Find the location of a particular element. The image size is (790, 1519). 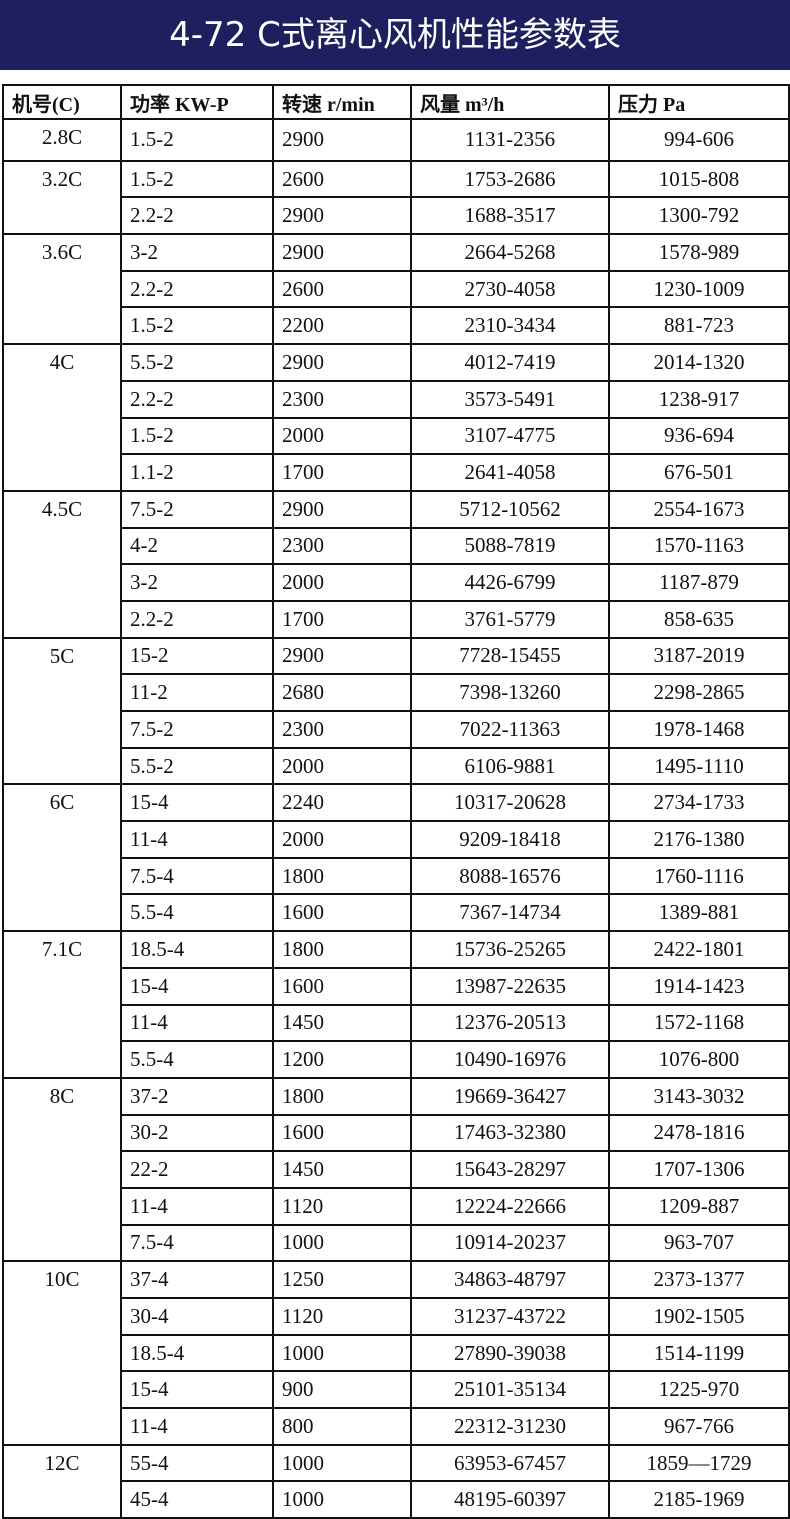

power-cell: 5.5-2 is located at coordinates (197, 766).